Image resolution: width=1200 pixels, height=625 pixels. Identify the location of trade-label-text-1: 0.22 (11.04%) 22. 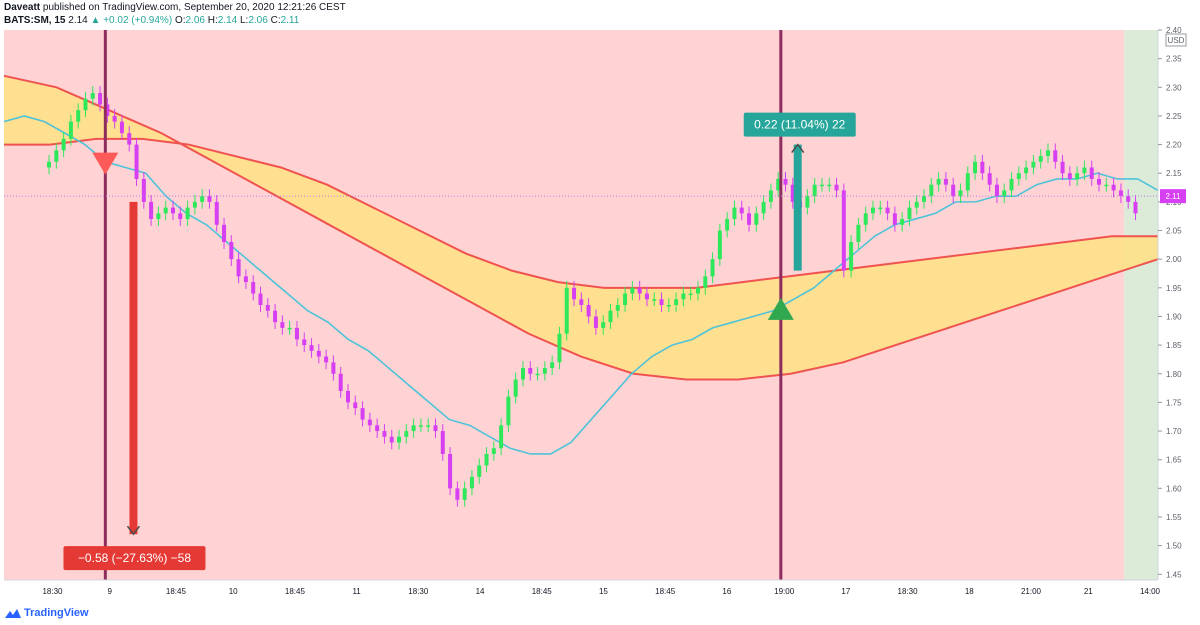
(799, 125).